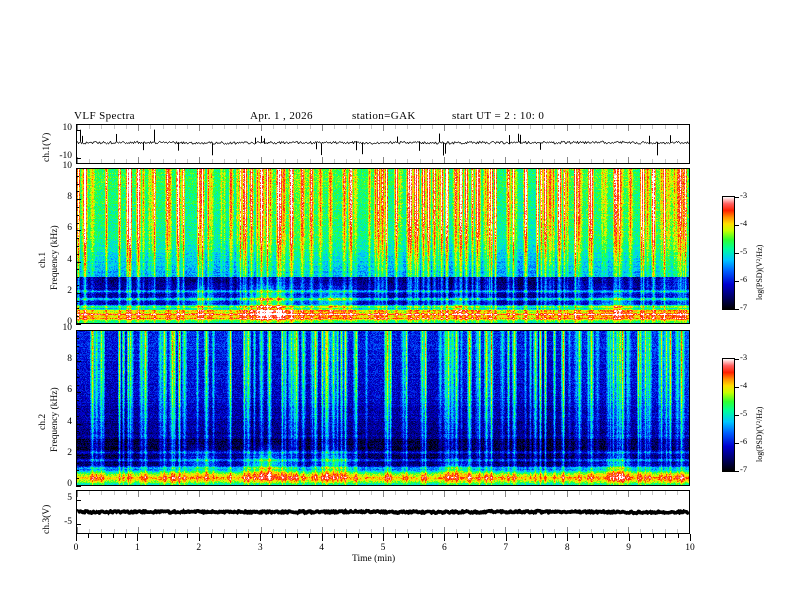 This screenshot has width=792, height=612. What do you see at coordinates (759, 272) in the screenshot?
I see `colorbar-ch1-label: log(PSD)(V²/Hz)` at bounding box center [759, 272].